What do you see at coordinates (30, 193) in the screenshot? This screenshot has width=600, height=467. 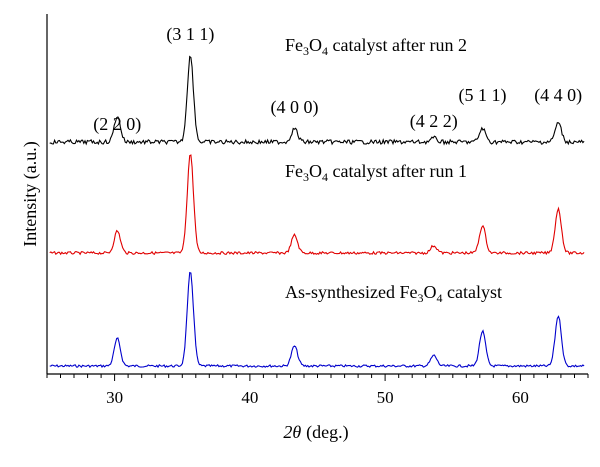 I see `y-axis-title: Intensity (a.u.)` at bounding box center [30, 193].